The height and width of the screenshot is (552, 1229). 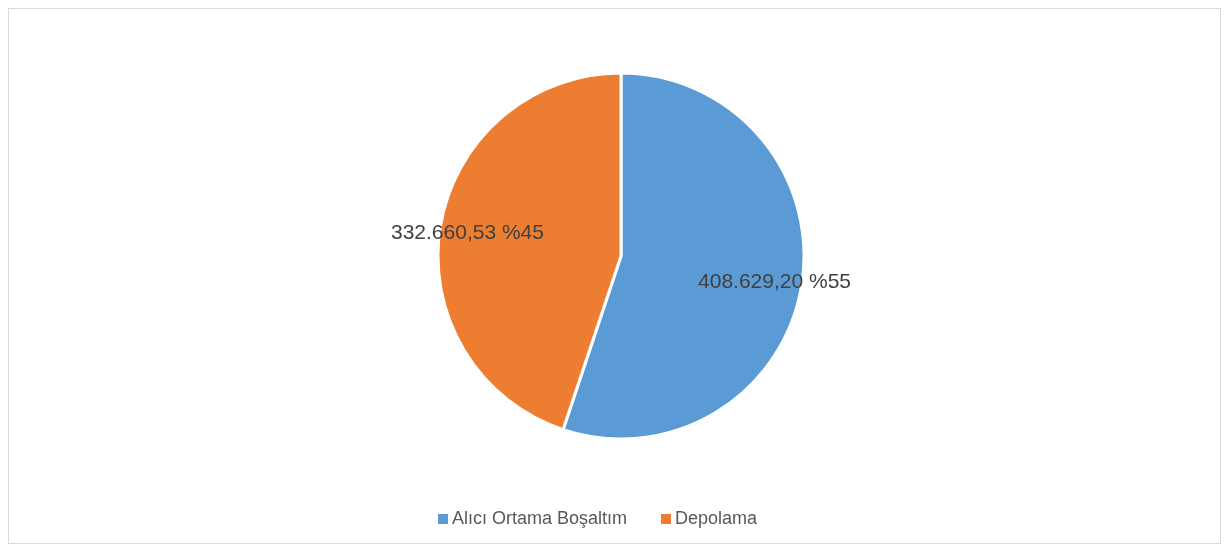 I want to click on legend-label: Depolama, so click(x=716, y=518).